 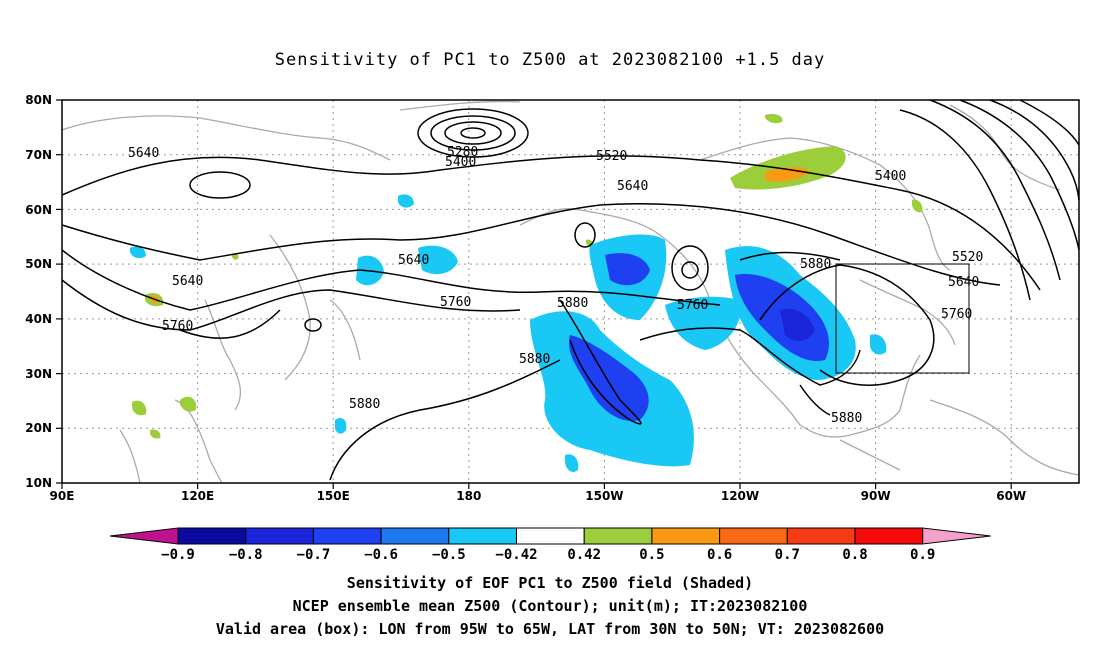 What do you see at coordinates (462, 152) in the screenshot?
I see `contour-label: 5280` at bounding box center [462, 152].